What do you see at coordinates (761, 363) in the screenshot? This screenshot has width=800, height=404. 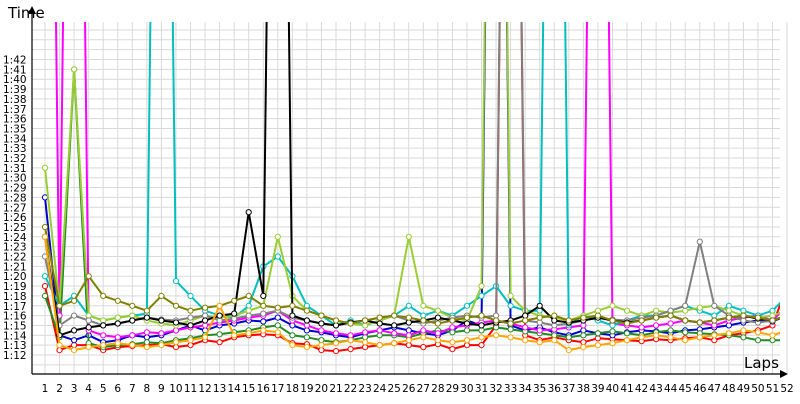 I see `x-axis-title: Laps` at bounding box center [761, 363].